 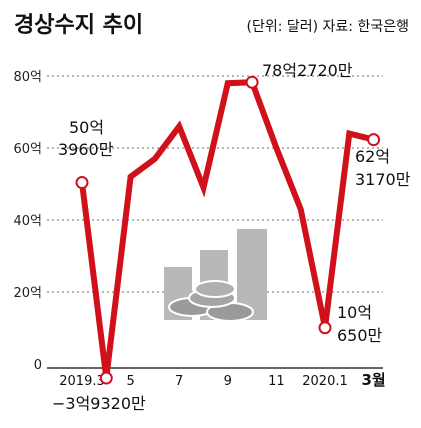 I want to click on y-axis-ticks: 0 20억 40억 60억 80억, so click(x=27, y=221).